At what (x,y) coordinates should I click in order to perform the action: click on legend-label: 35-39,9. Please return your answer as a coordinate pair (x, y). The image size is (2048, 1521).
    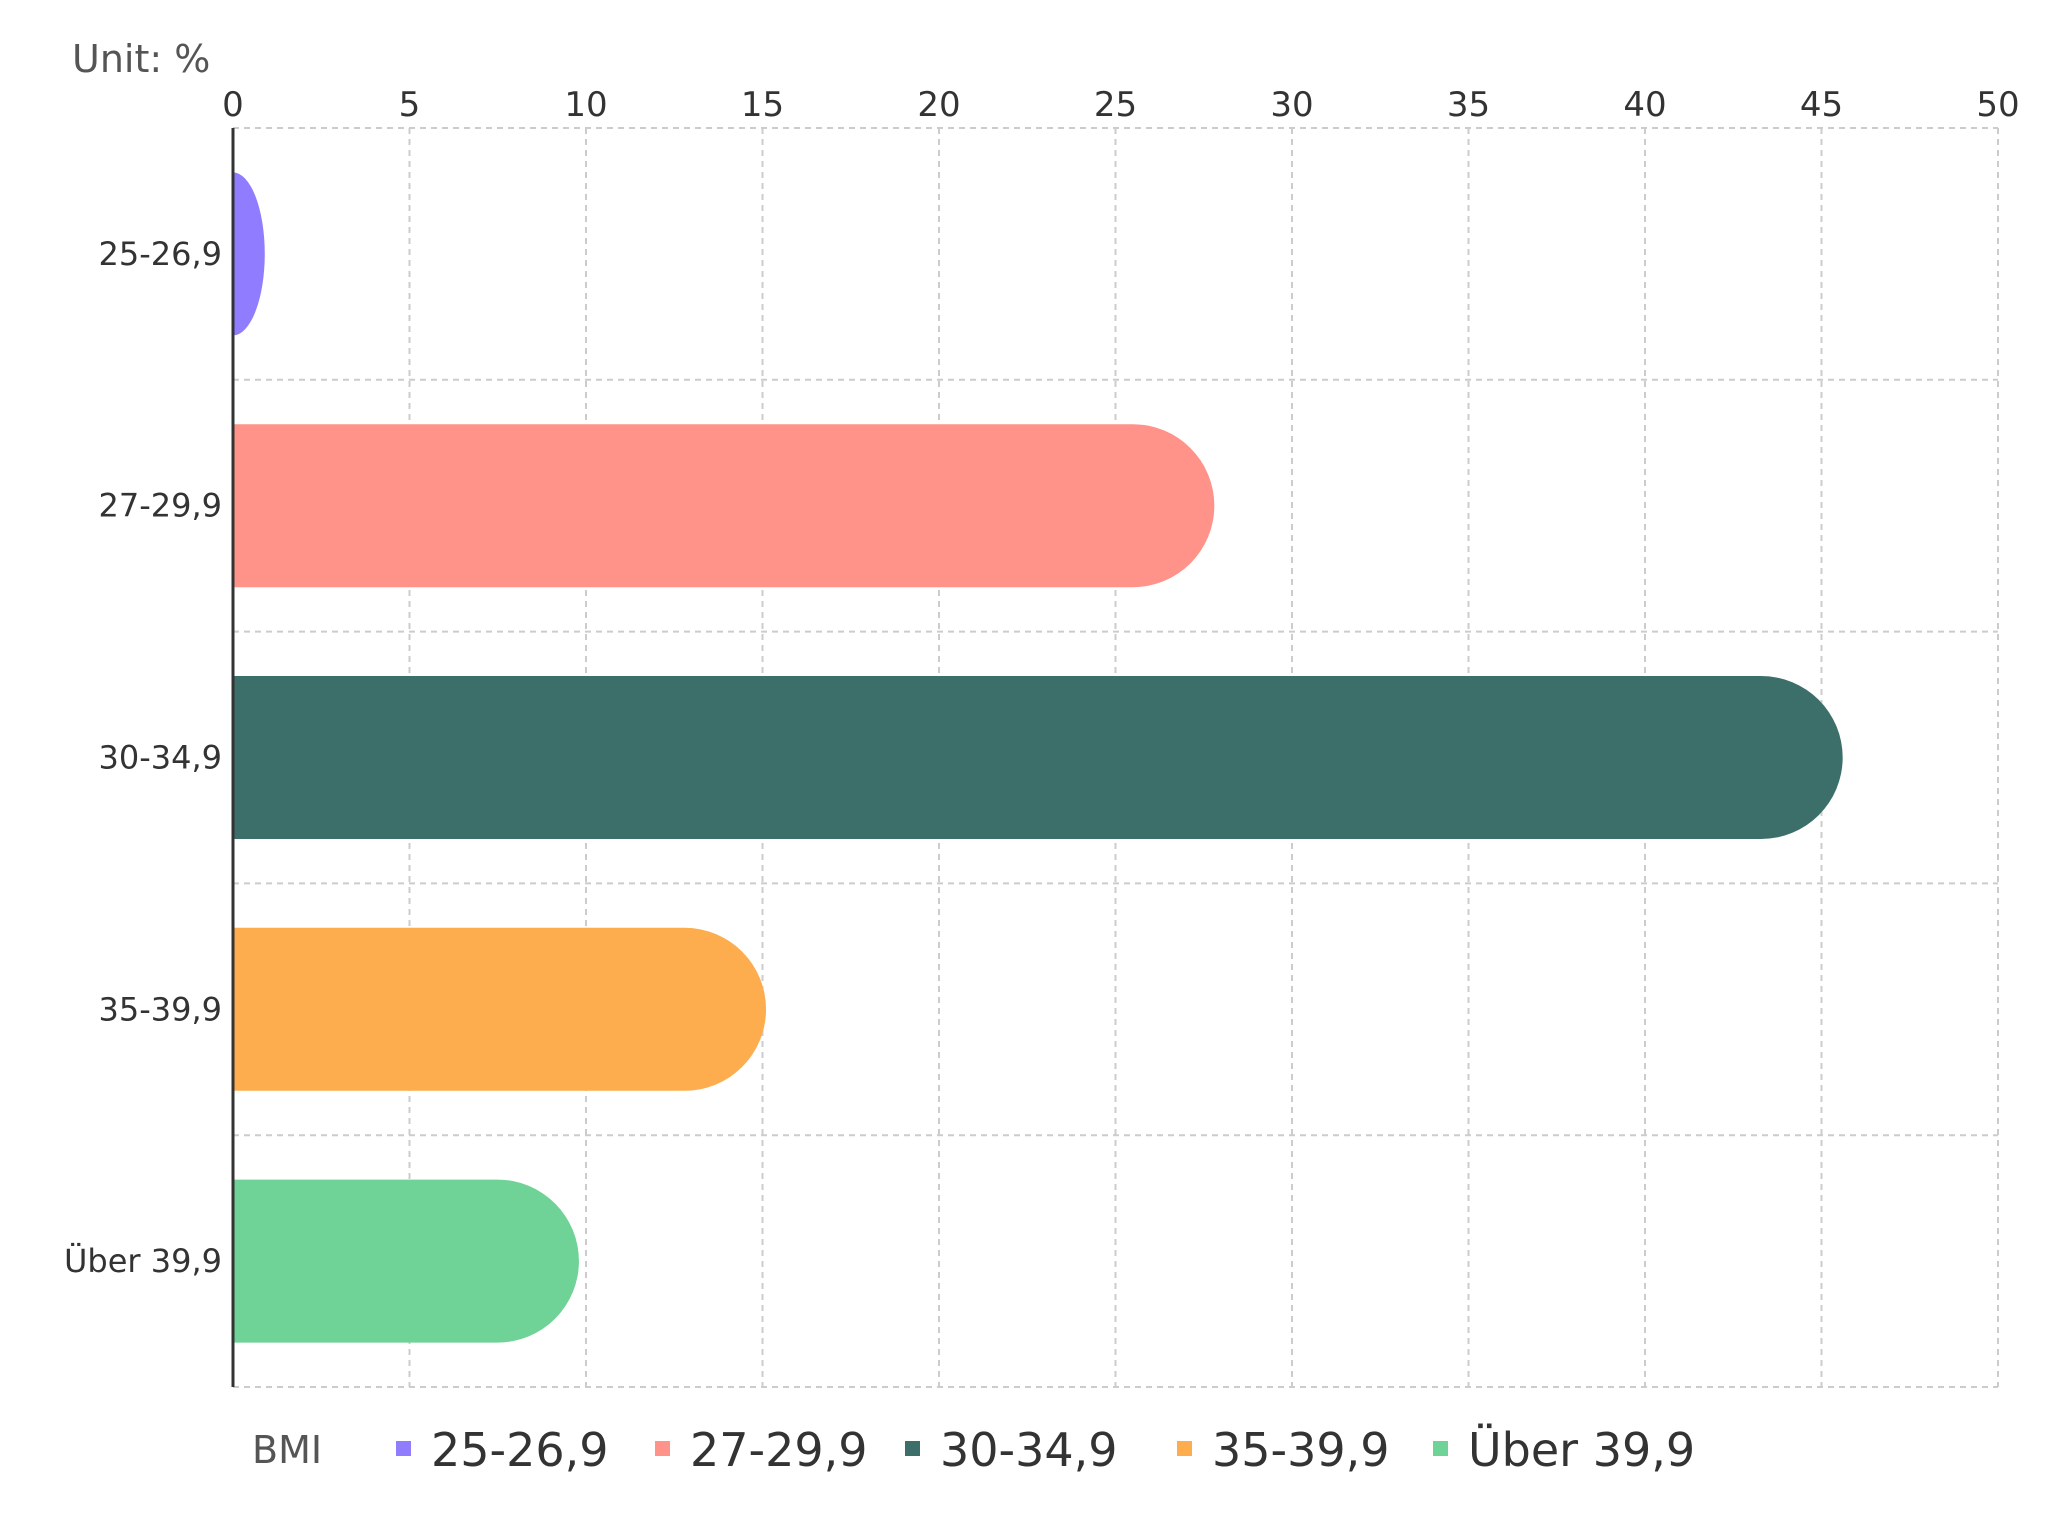
    Looking at the image, I should click on (1301, 1450).